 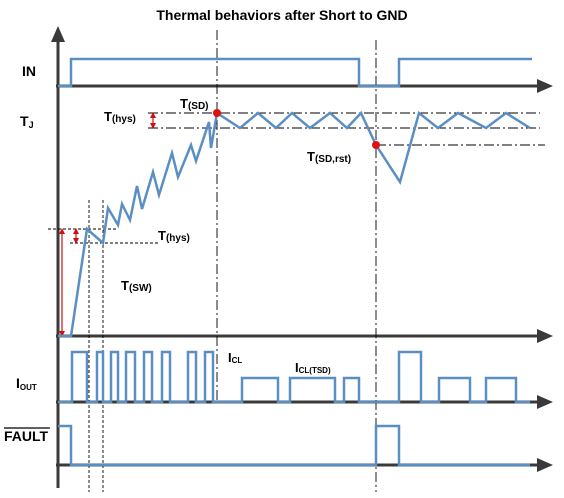 What do you see at coordinates (329, 157) in the screenshot?
I see `t-sd-rst-label: T(SD,rst)` at bounding box center [329, 157].